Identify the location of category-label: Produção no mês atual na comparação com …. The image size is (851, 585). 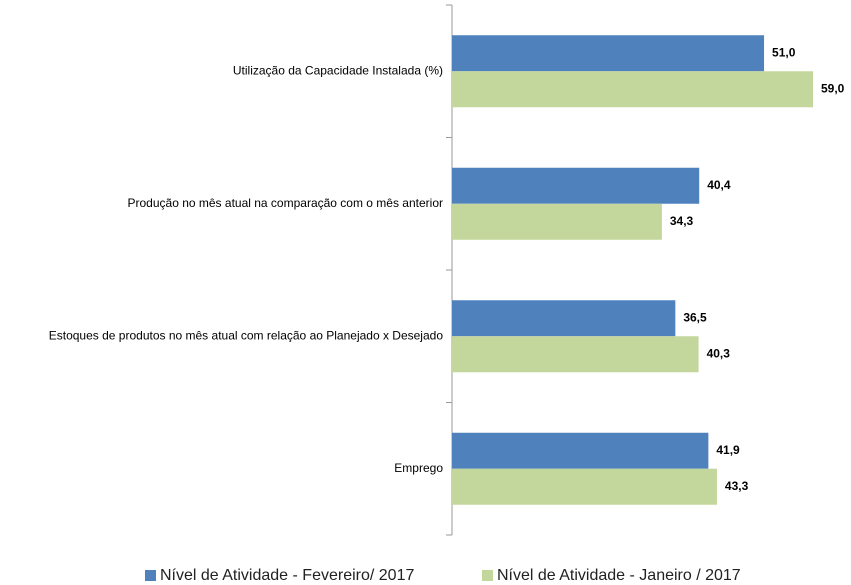
(286, 203).